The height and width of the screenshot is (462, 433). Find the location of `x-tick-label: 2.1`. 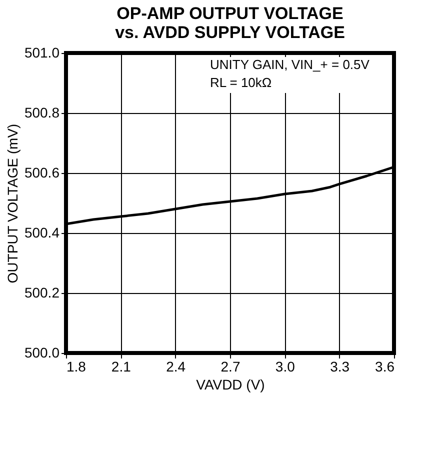

x-tick-label: 2.1 is located at coordinates (121, 366).